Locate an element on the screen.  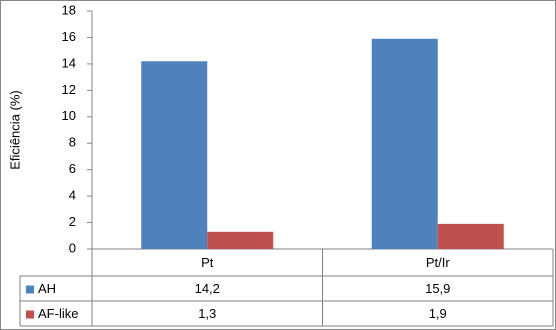
y-tick-label: 16 is located at coordinates (69, 36).